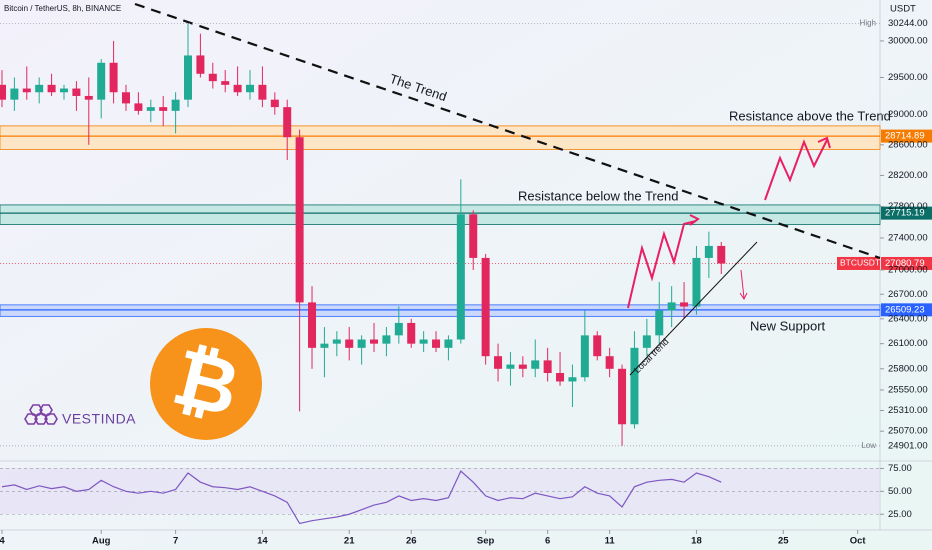 This screenshot has height=550, width=932. I want to click on y-tick-label: 30000.00, so click(908, 40).